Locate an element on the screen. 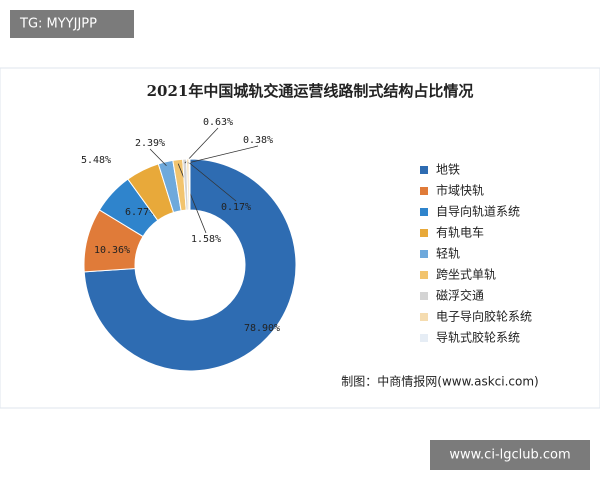 The height and width of the screenshot is (484, 600). data-label: 0.38% is located at coordinates (258, 140).